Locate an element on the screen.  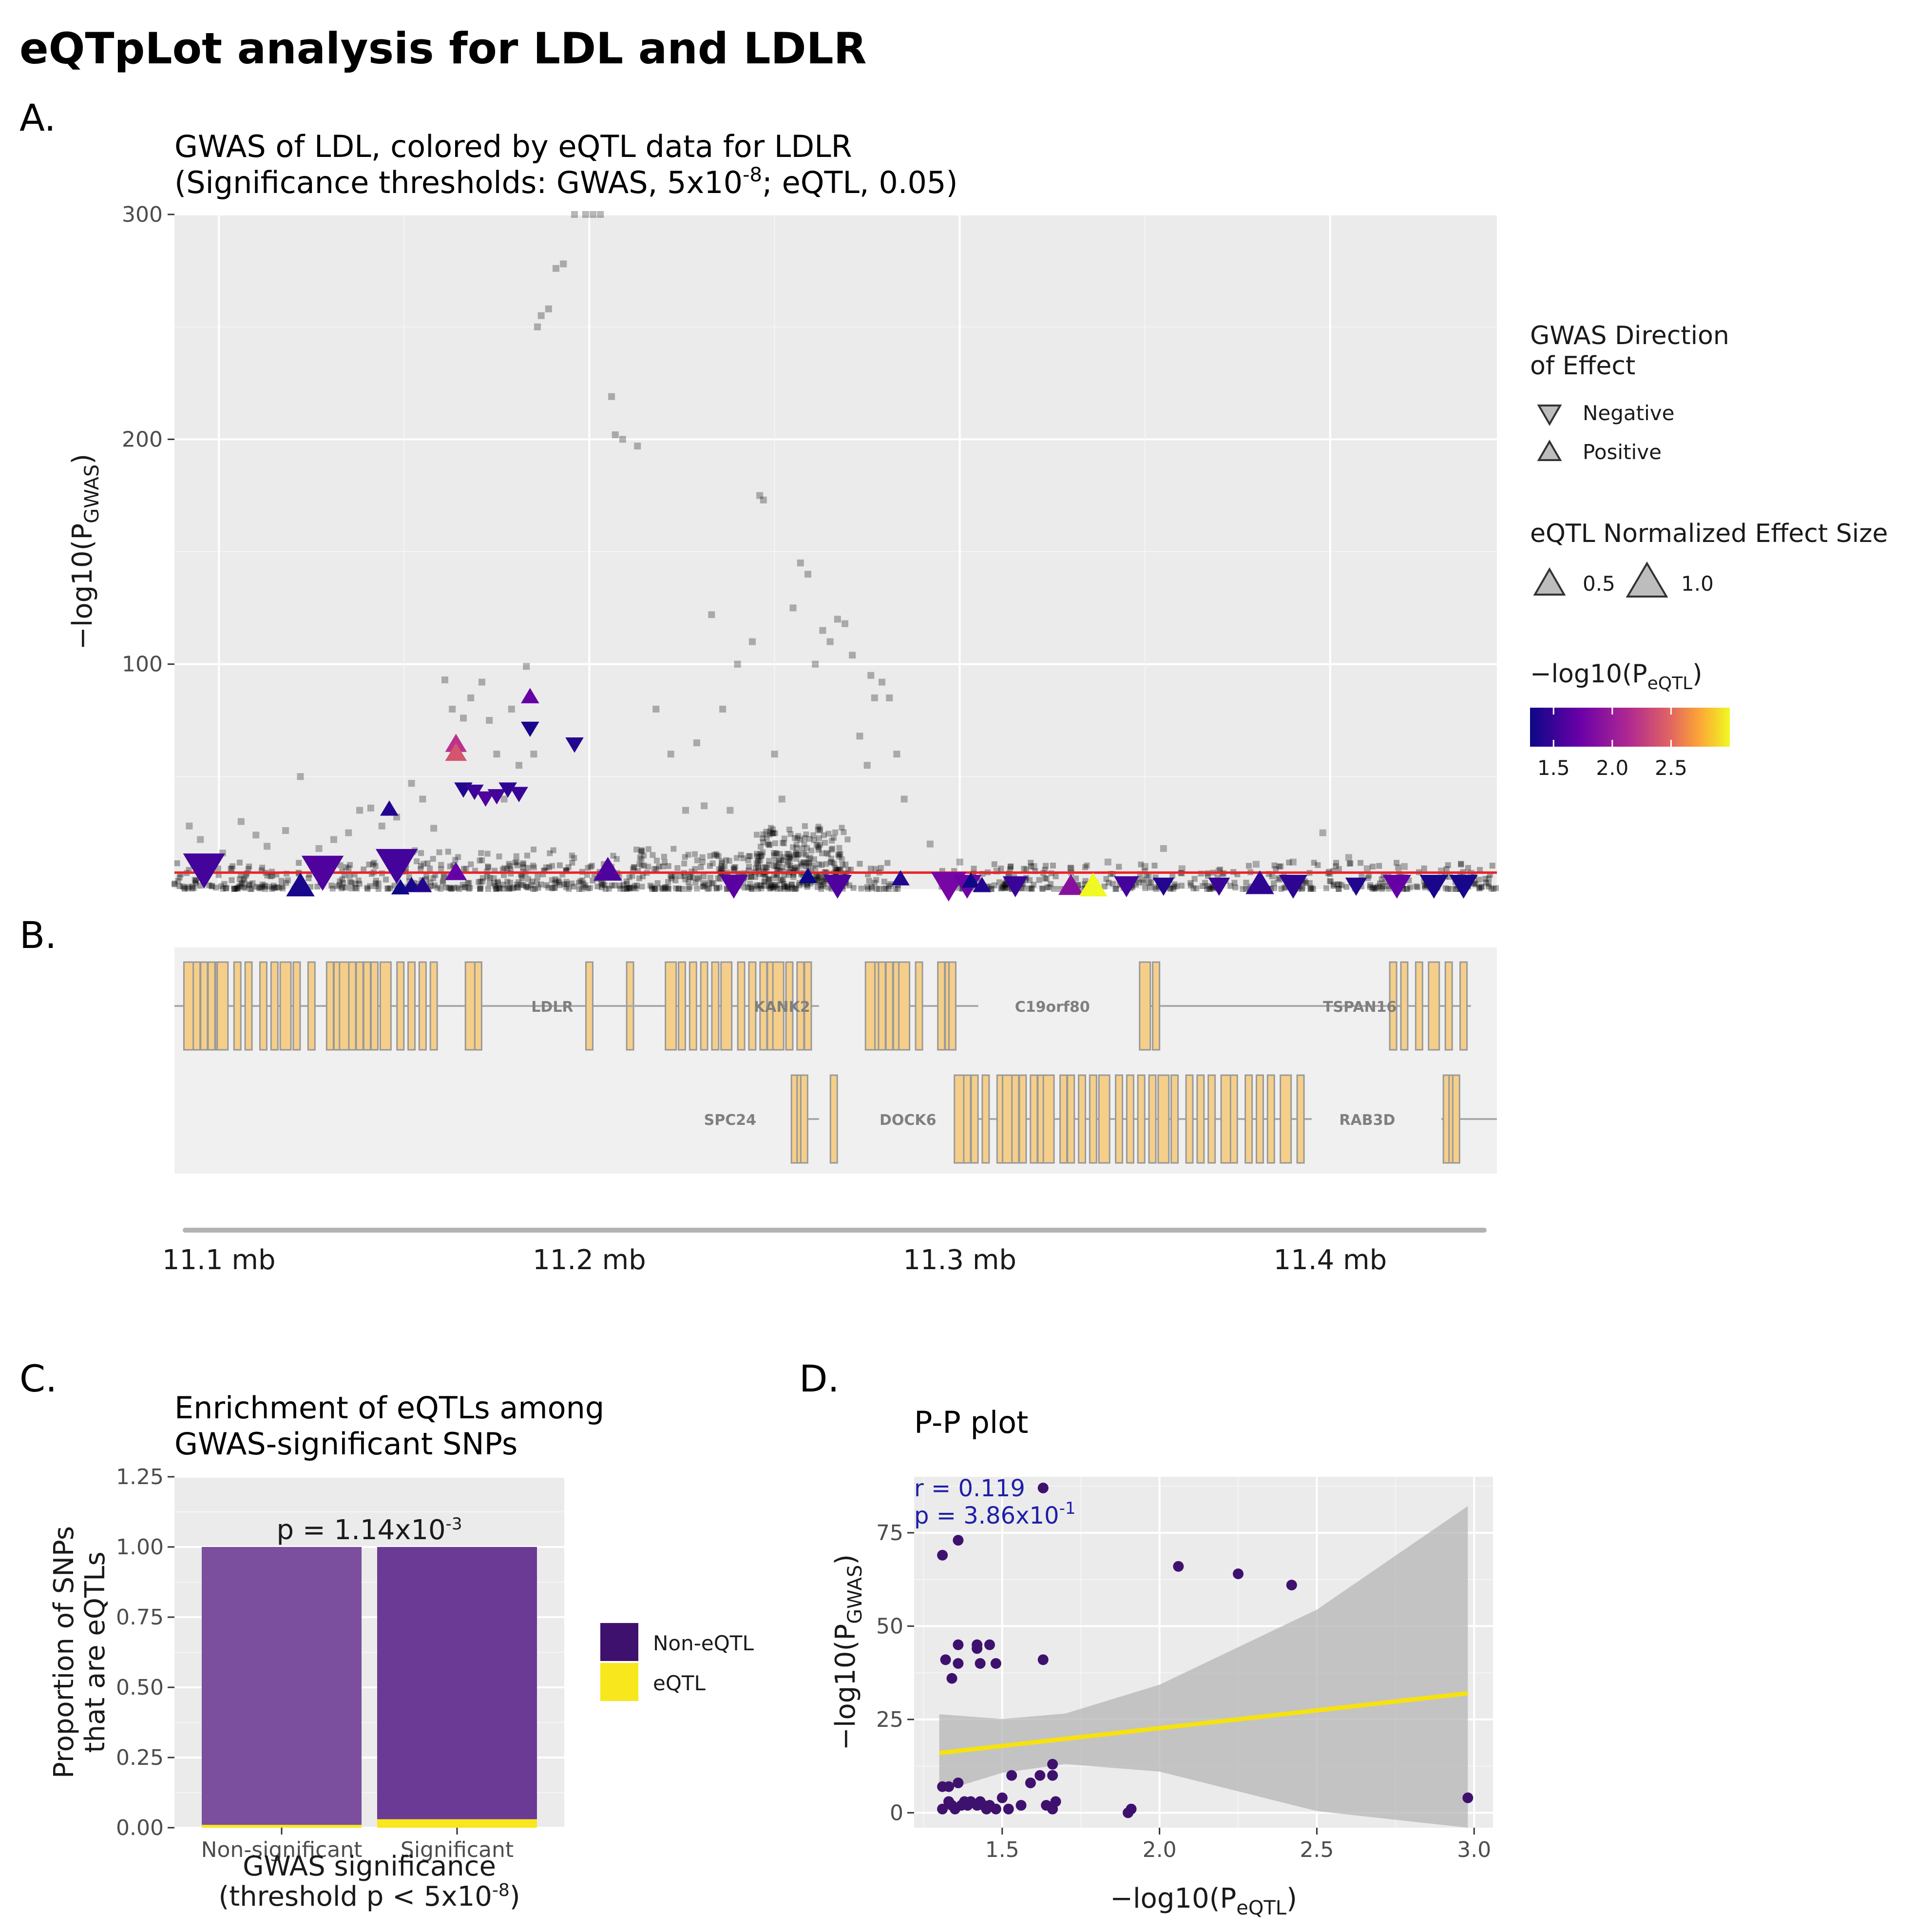
legend-size-title: eQTL Normalized Effect Size is located at coordinates (1709, 533).